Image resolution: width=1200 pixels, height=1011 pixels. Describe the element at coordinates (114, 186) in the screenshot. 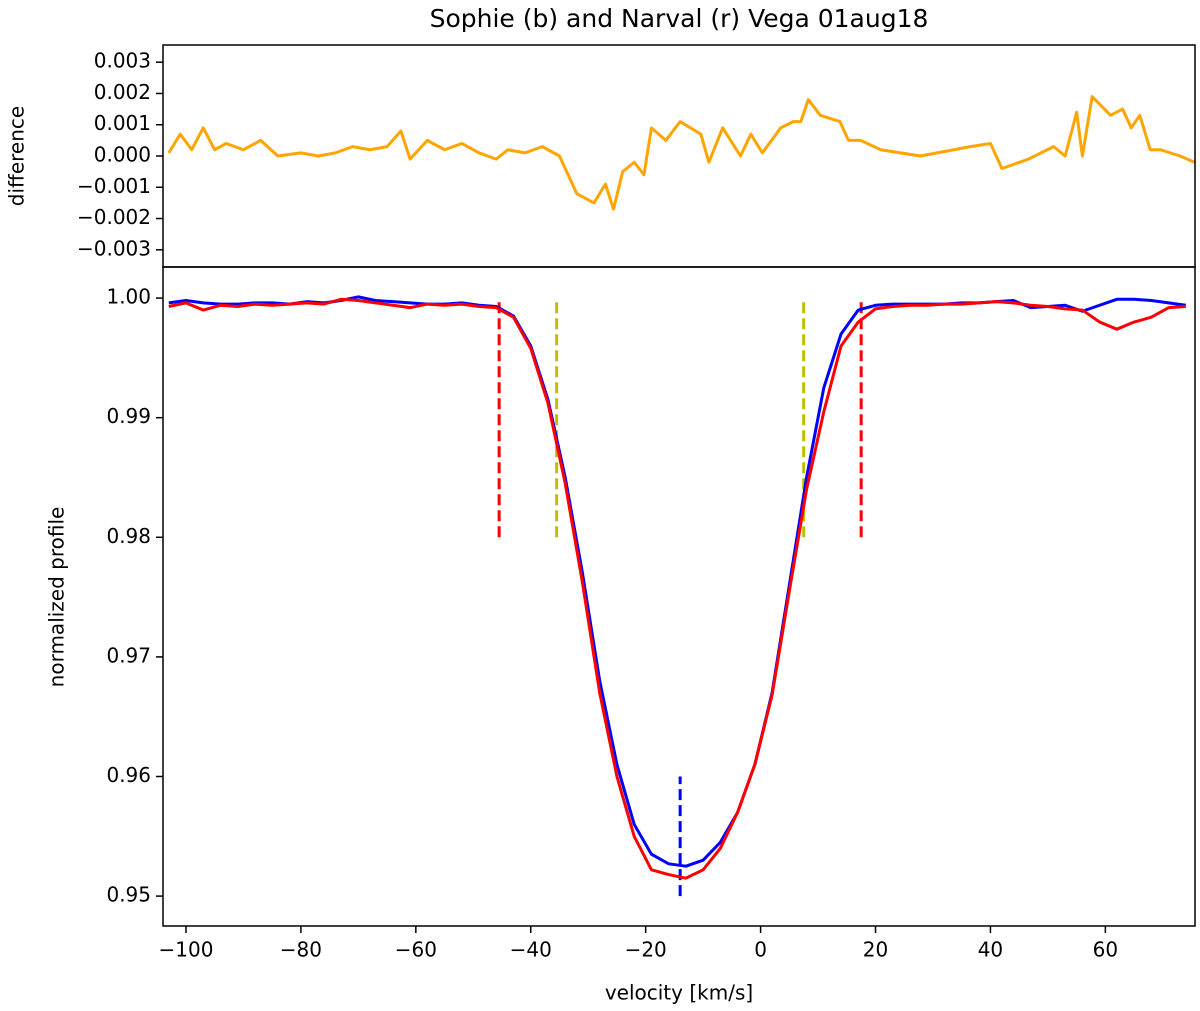

I see `y-tick-label: −0.001` at that location.